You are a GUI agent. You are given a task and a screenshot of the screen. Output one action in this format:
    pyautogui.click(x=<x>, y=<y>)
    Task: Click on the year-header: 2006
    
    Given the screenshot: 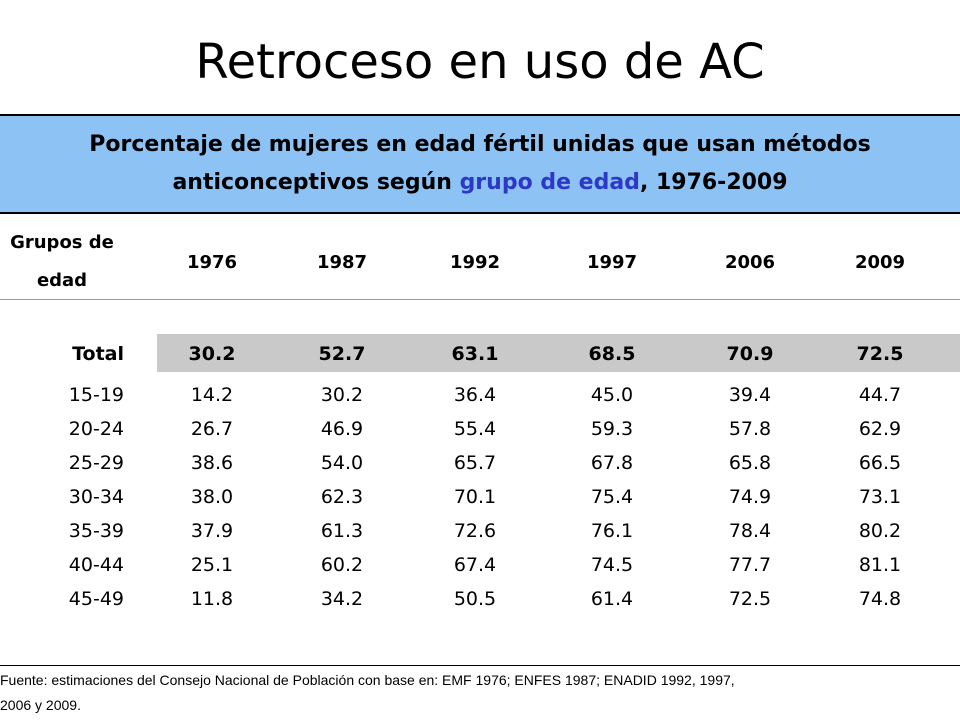 What is the action you would take?
    pyautogui.click(x=750, y=262)
    